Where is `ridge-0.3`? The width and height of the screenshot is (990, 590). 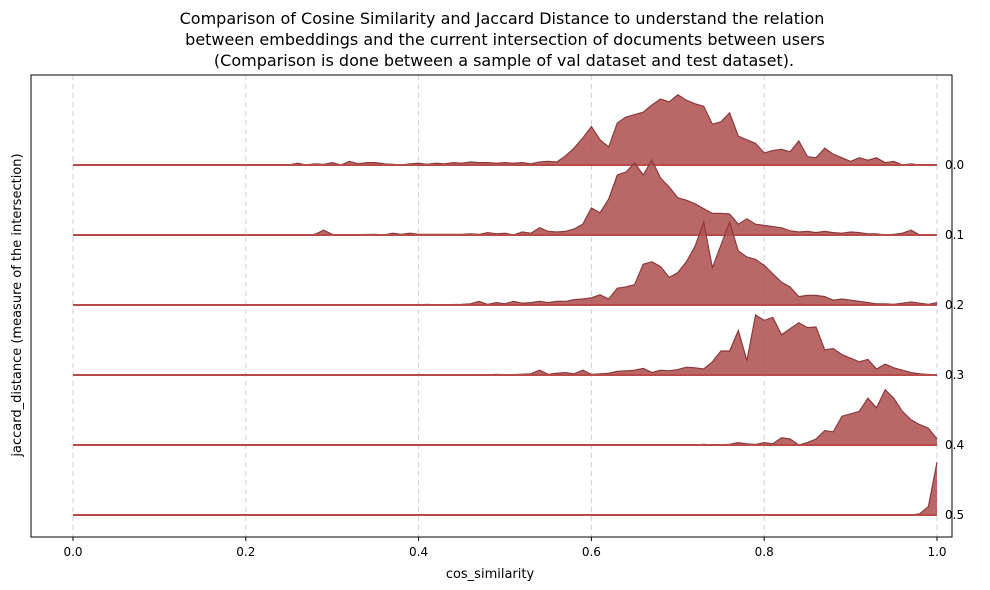 ridge-0.3 is located at coordinates (505, 345).